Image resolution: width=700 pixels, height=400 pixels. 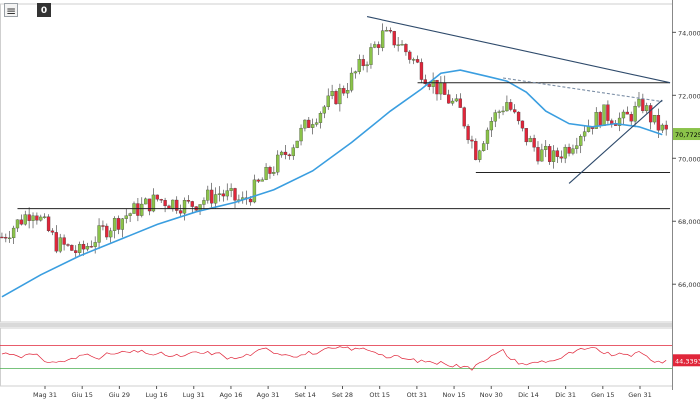 I want to click on close-button: 0, so click(x=44, y=10).